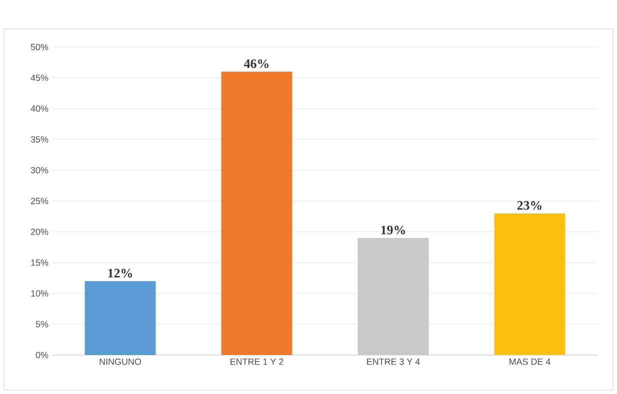 Image resolution: width=617 pixels, height=394 pixels. I want to click on x-tick-label: ENTRE 3 Y 4, so click(393, 361).